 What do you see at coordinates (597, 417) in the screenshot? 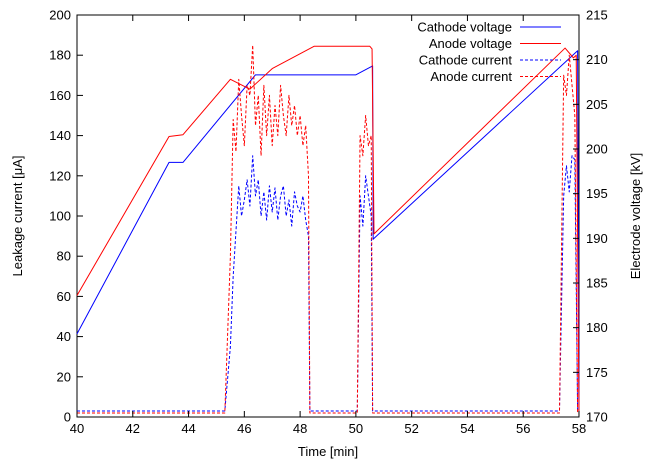
I see `y-right-tick-label: 170` at bounding box center [597, 417].